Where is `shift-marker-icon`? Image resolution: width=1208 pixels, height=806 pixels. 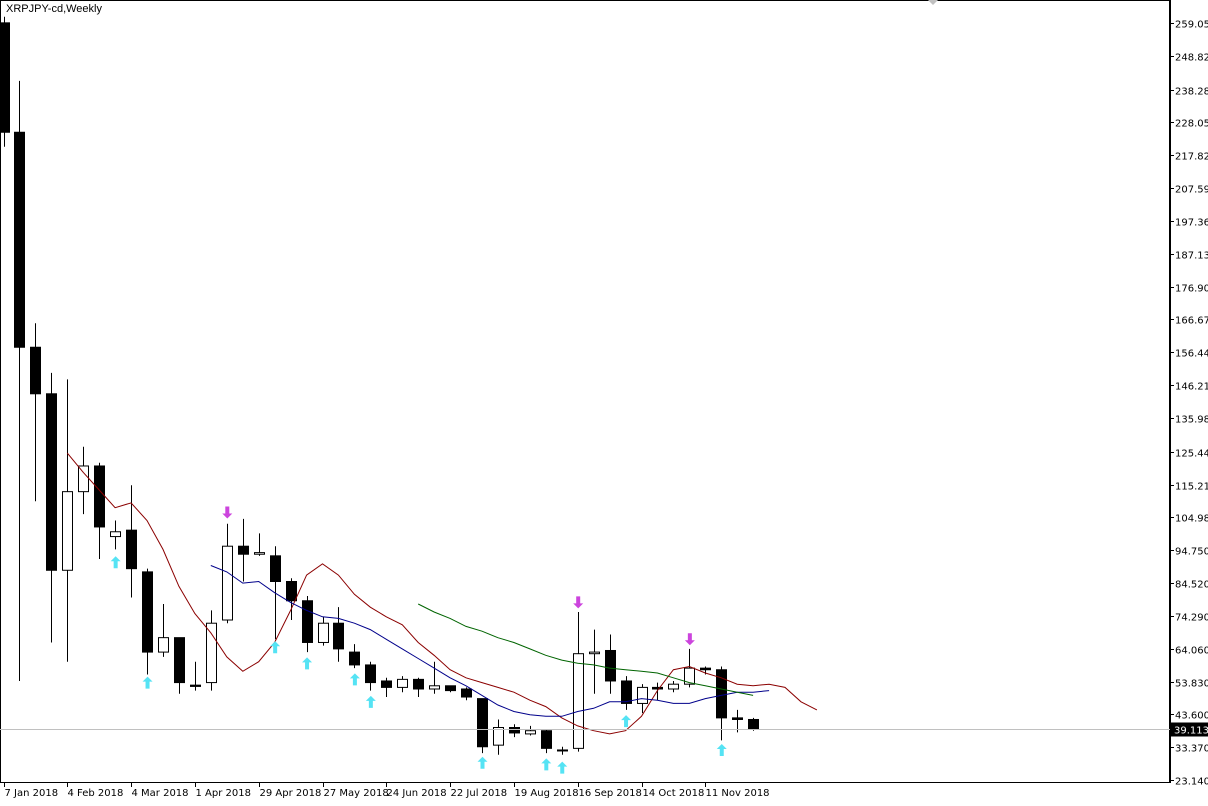 shift-marker-icon is located at coordinates (933, 2).